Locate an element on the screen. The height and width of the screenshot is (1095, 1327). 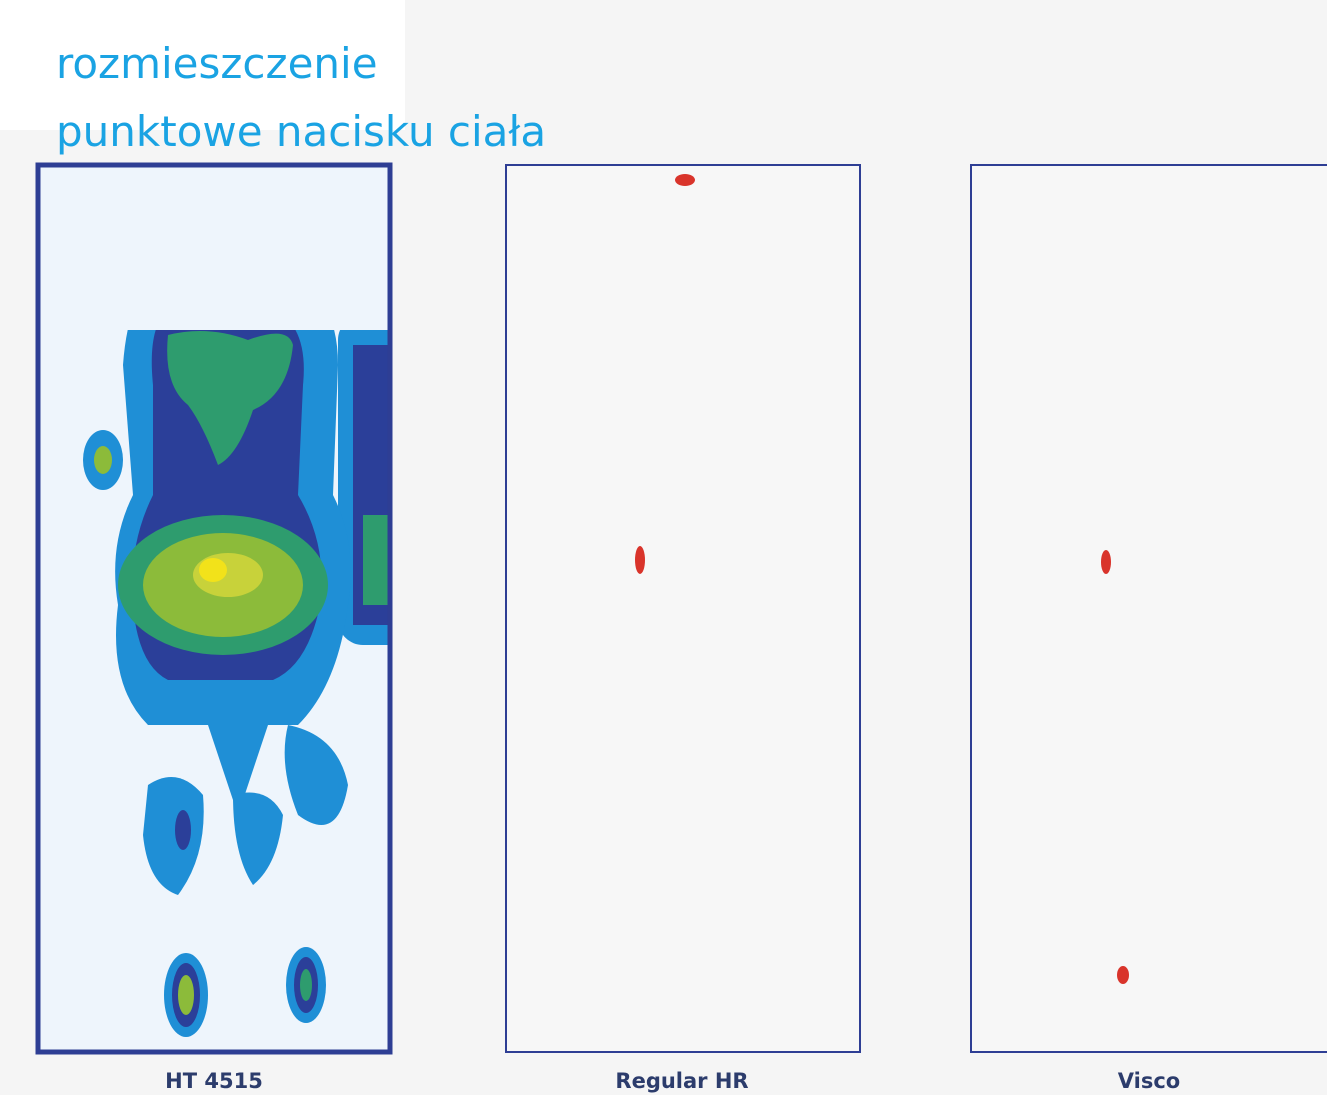
panel-label: HT 4515 is located at coordinates (214, 1081).